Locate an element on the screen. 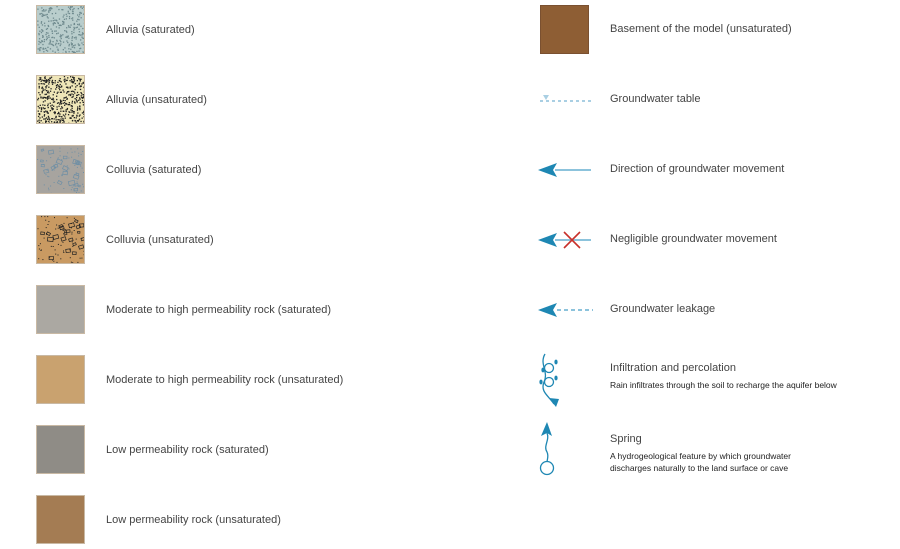 Image resolution: width=900 pixels, height=549 pixels. legend-label-spring: Spring is located at coordinates (626, 439).